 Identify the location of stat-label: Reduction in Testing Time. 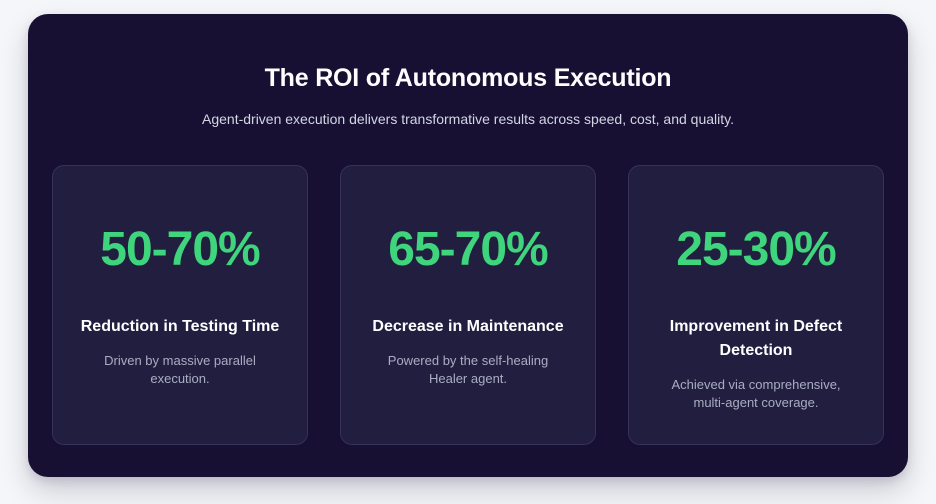
(180, 326).